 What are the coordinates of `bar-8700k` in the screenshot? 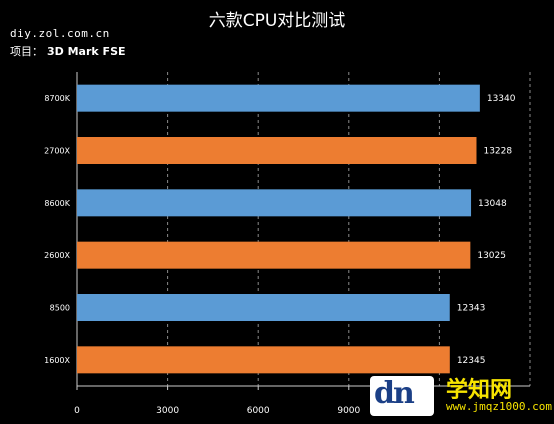 It's located at (278, 98).